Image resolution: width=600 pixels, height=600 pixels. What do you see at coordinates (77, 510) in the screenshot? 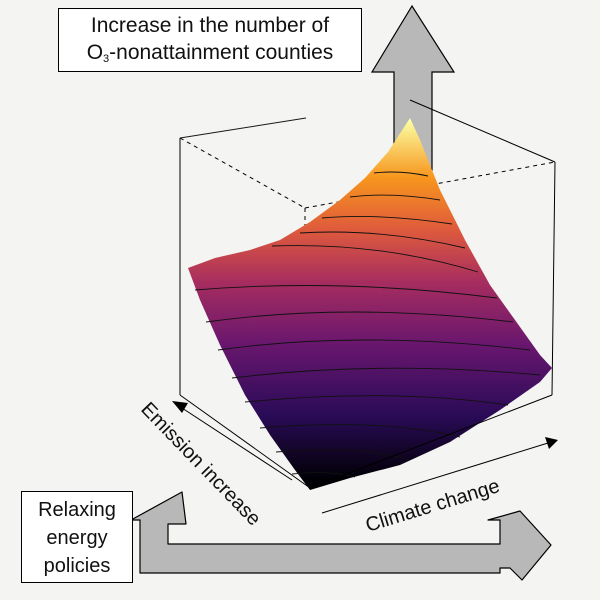
I see `policy-line-1: Relaxing` at bounding box center [77, 510].